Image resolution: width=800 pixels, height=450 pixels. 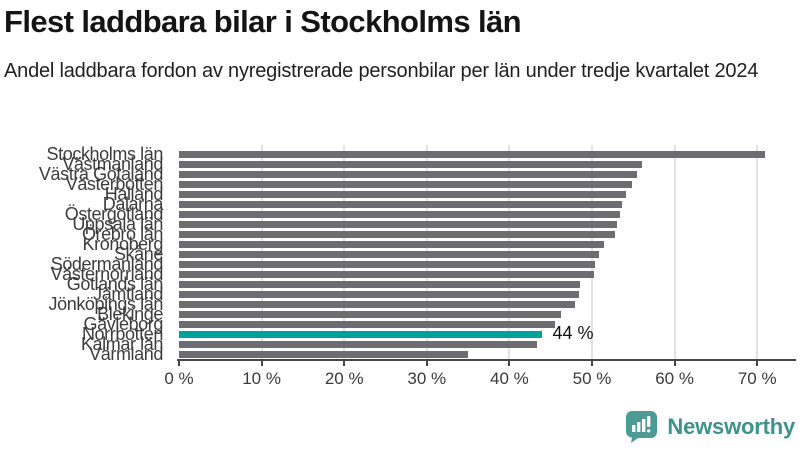 I want to click on y-axis-label: Västra Götaland, so click(x=100, y=174).